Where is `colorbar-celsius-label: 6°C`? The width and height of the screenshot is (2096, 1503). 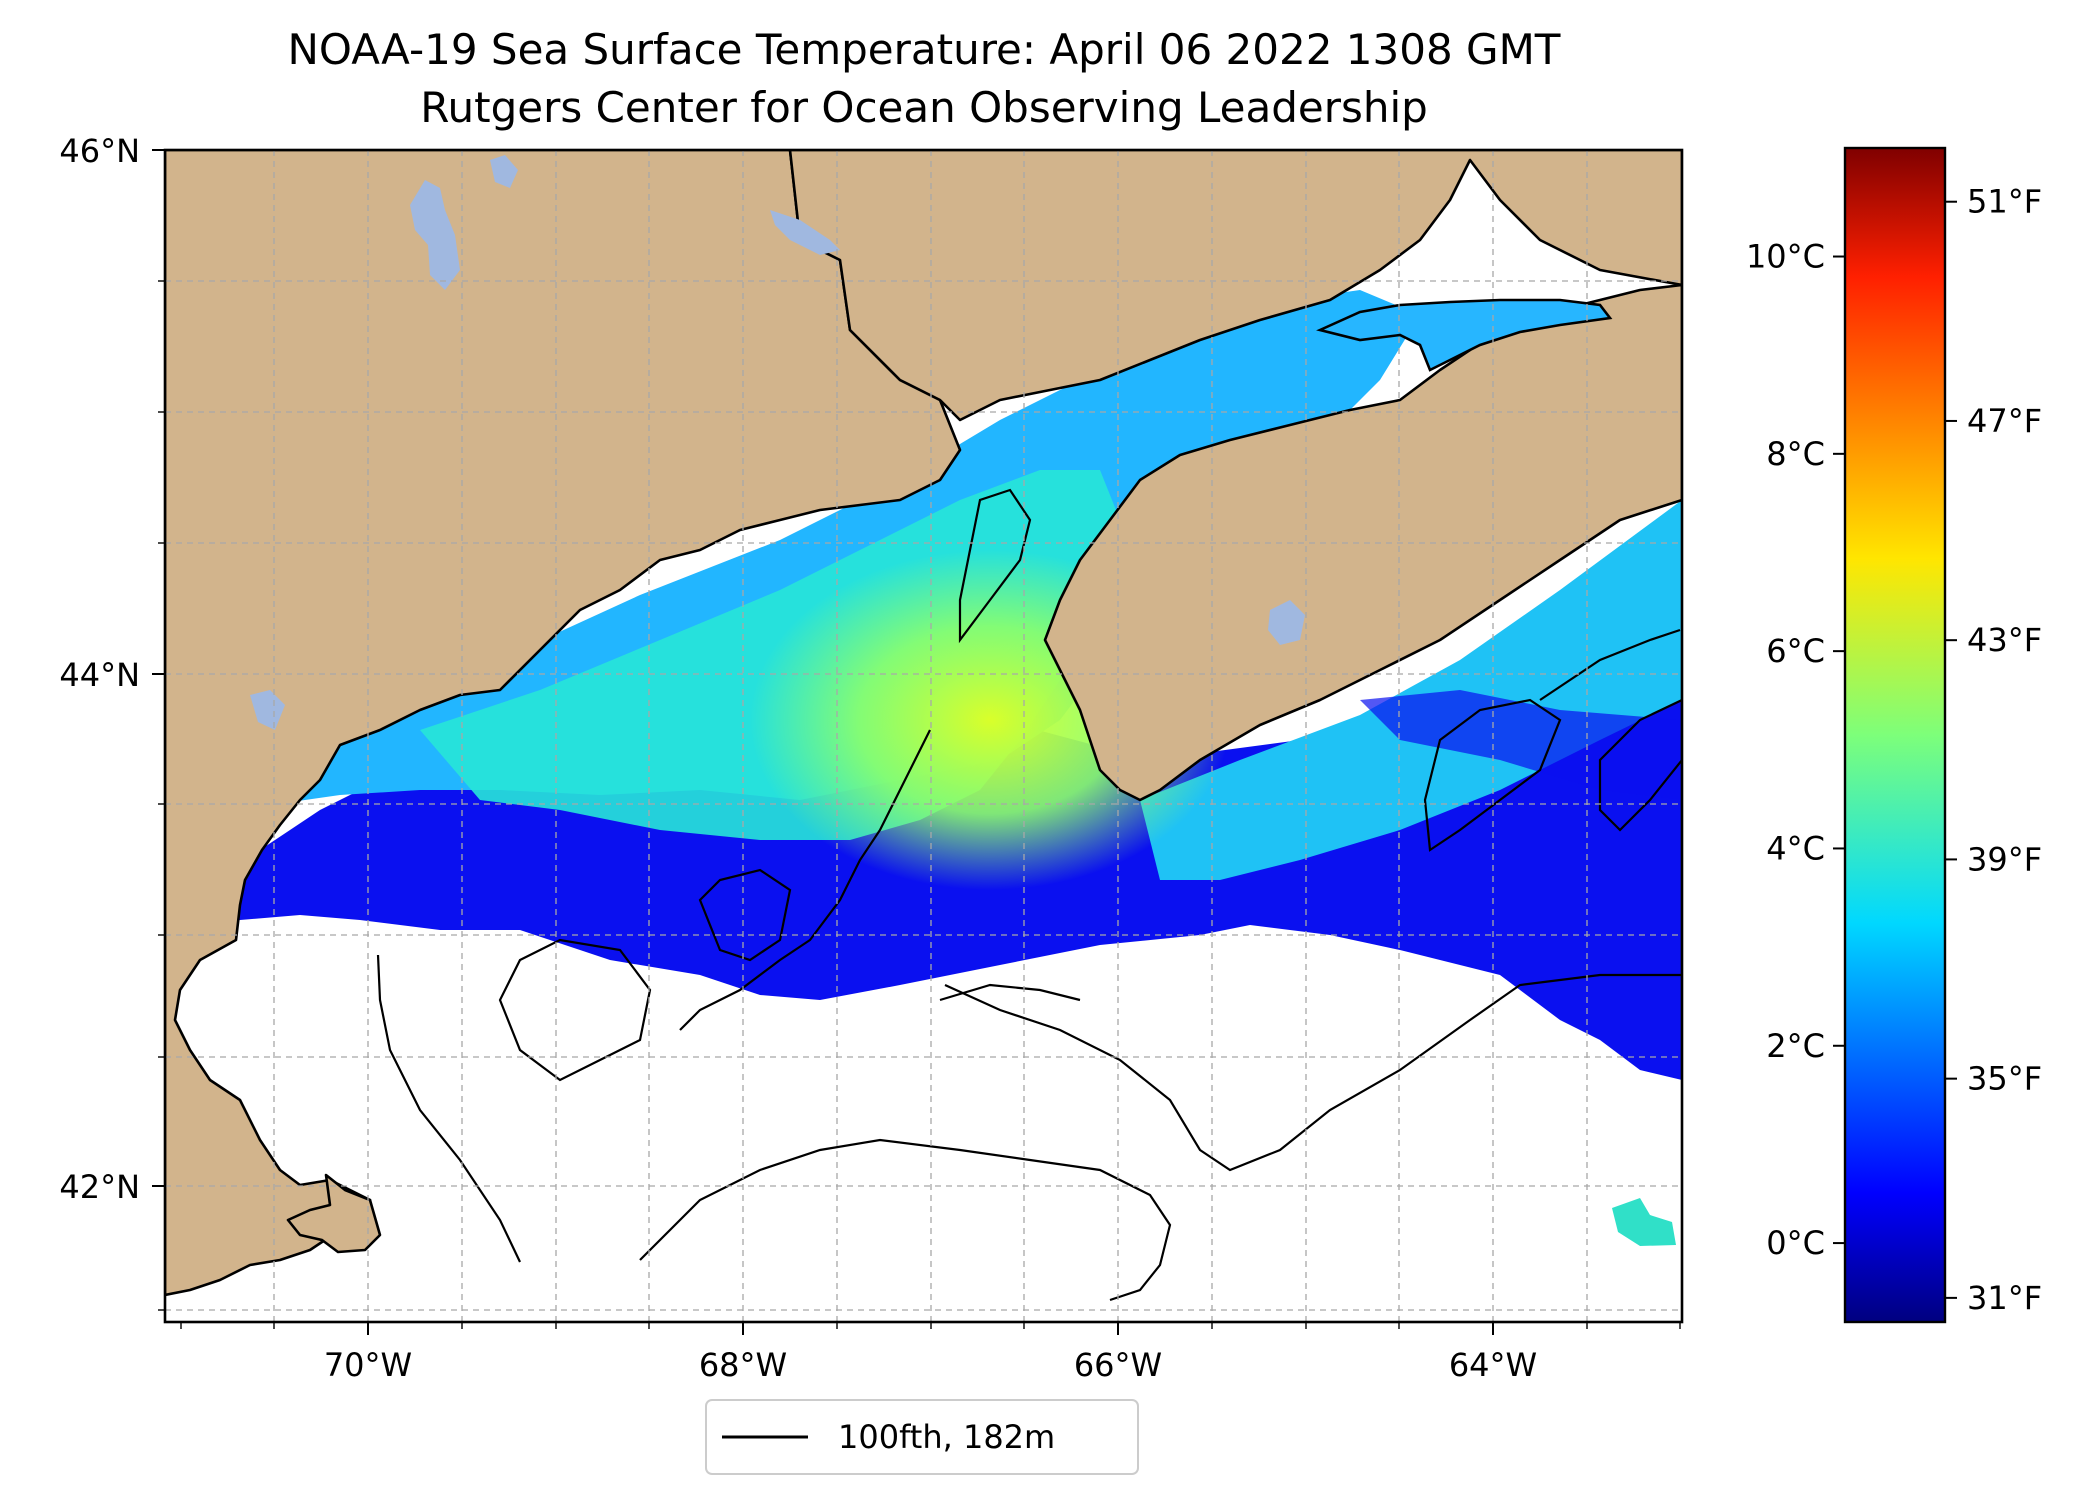
colorbar-celsius-label: 6°C is located at coordinates (1795, 651).